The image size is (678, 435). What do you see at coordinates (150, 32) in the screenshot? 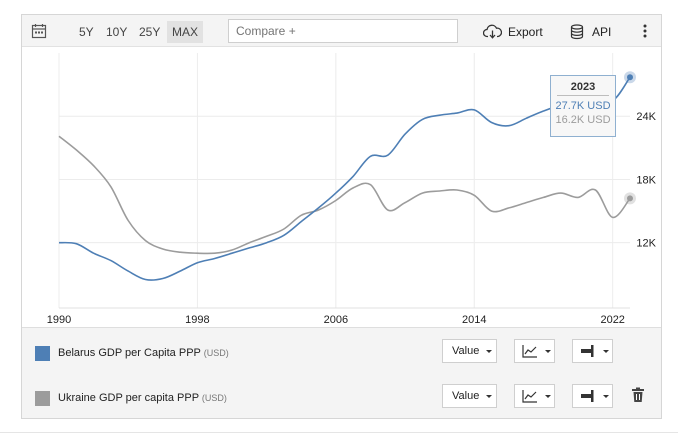
I see `range-25y-button: 25Y` at bounding box center [150, 32].